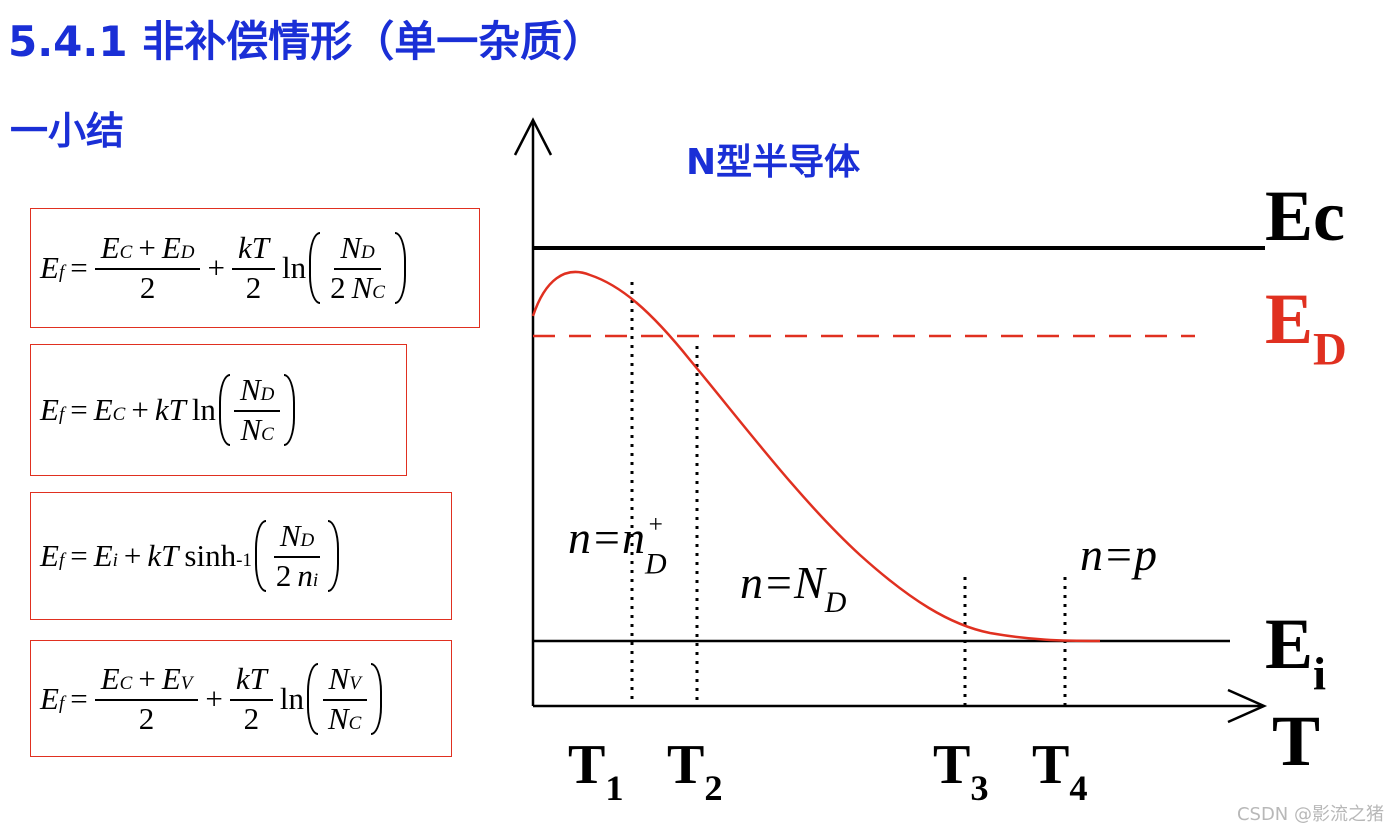 Image resolution: width=1394 pixels, height=832 pixels. Describe the element at coordinates (655, 524) in the screenshot. I see `superscript: +` at that location.